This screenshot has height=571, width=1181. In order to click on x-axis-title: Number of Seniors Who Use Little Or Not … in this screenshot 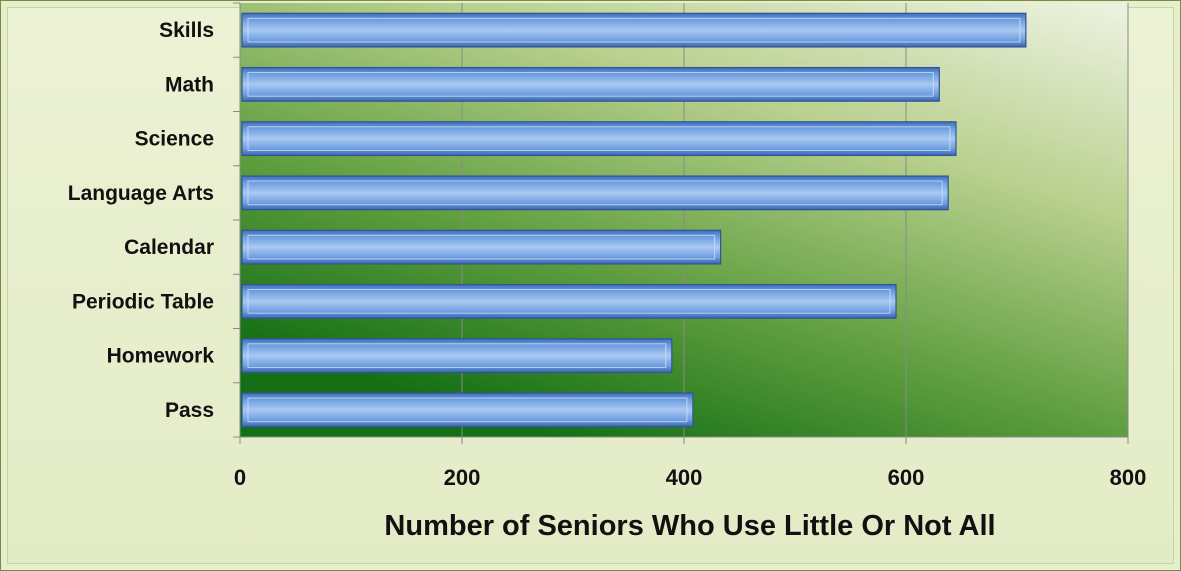, I will do `click(689, 526)`.